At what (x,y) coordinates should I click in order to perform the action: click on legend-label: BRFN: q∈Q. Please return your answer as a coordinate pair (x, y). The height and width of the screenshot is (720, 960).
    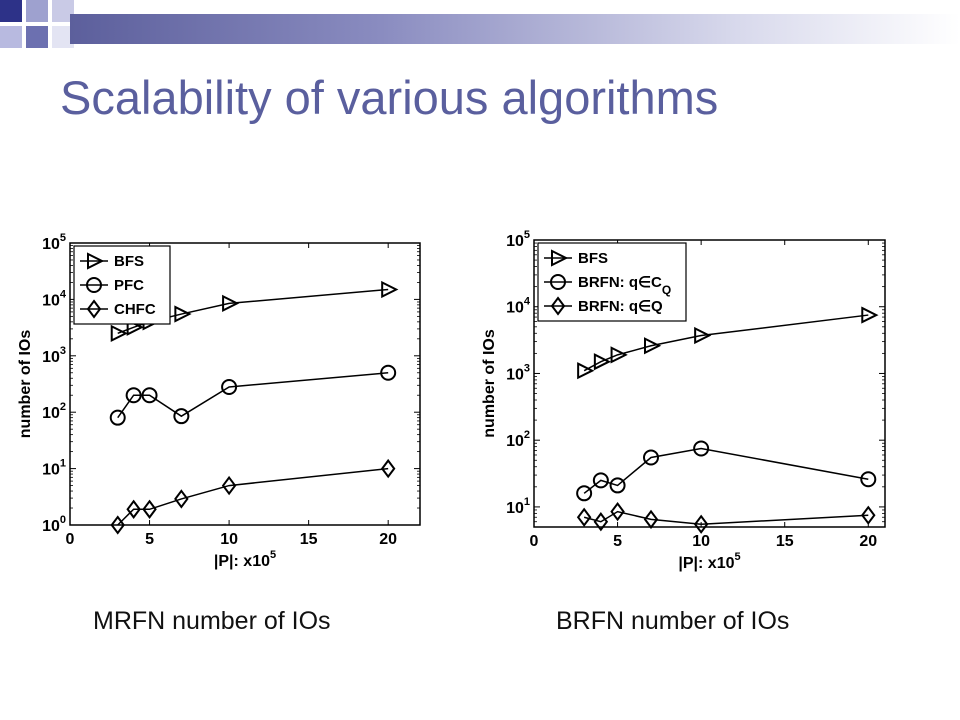
    Looking at the image, I should click on (620, 306).